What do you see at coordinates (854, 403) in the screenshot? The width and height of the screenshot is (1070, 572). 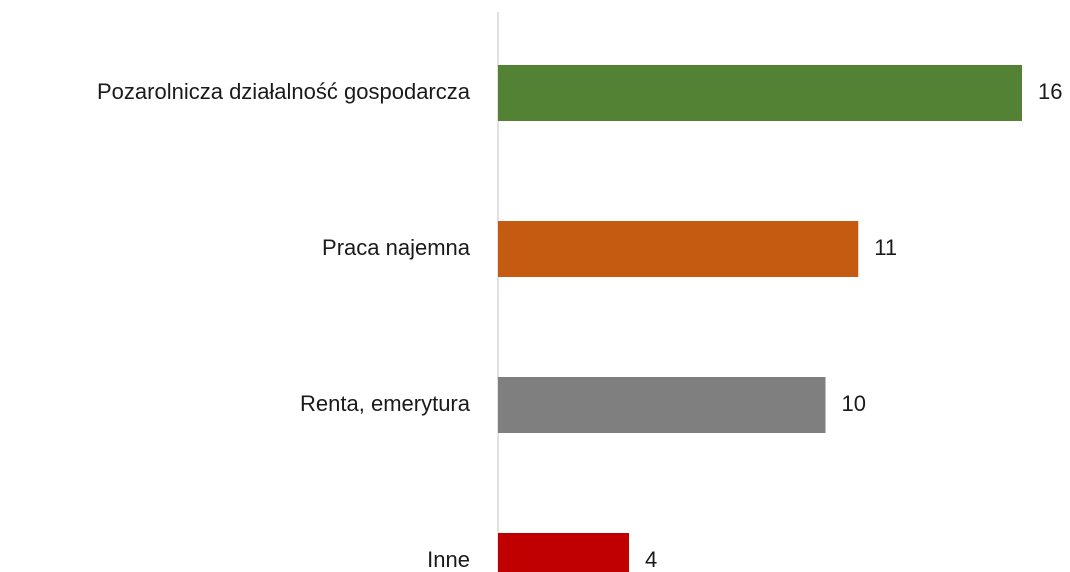 I see `value-label: 10` at bounding box center [854, 403].